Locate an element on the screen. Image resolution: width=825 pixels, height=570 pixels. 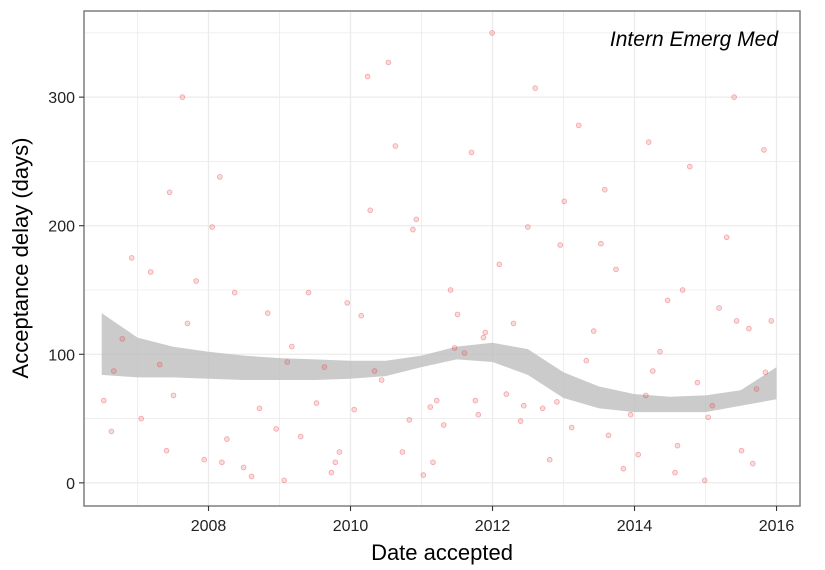
x-tick-label: 2016 is located at coordinates (777, 526).